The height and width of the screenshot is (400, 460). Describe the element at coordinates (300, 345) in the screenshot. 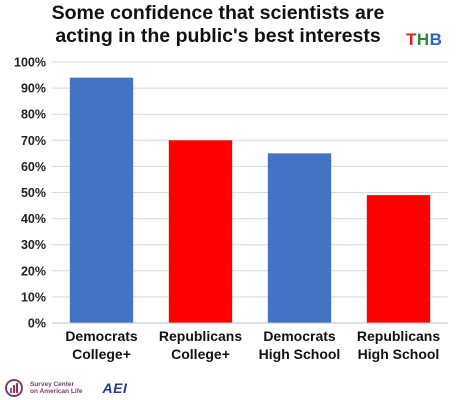

I see `x-tick-label: Democrats High School` at that location.